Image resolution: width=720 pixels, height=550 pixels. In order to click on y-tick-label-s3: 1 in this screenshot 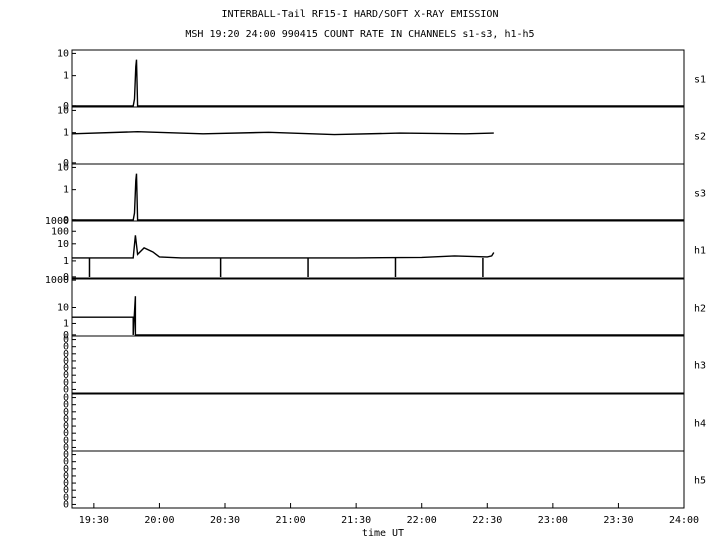, I will do `click(66, 190)`.